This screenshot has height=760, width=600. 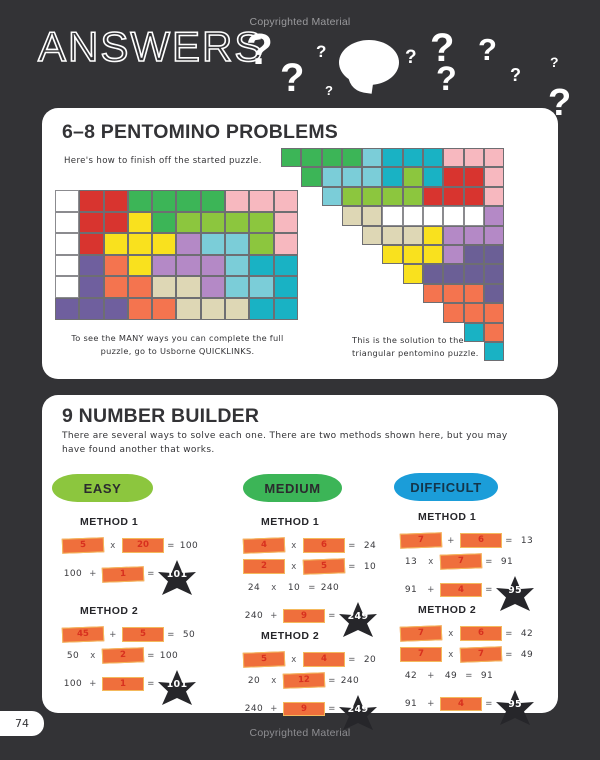 I want to click on equation-row: 240 +9 = 249, so click(x=310, y=617).